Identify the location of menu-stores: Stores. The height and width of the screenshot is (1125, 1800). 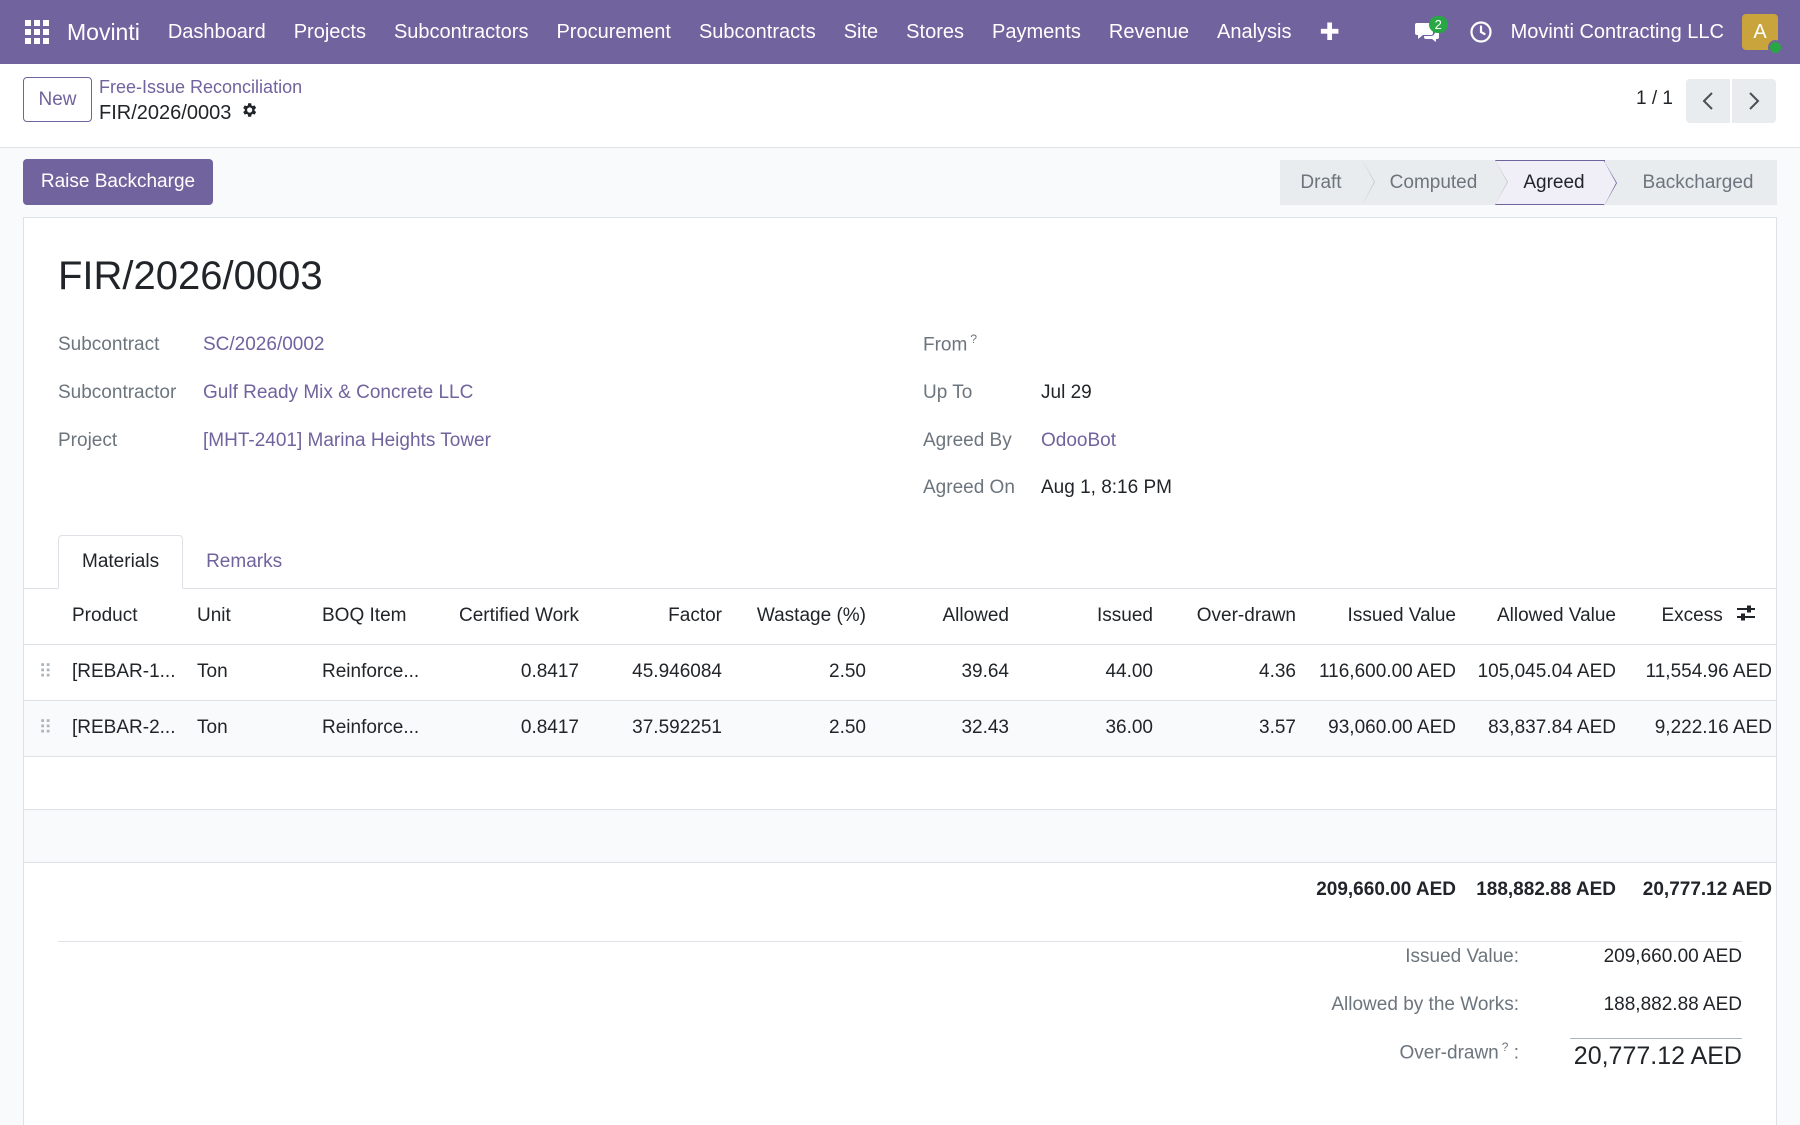
(935, 31).